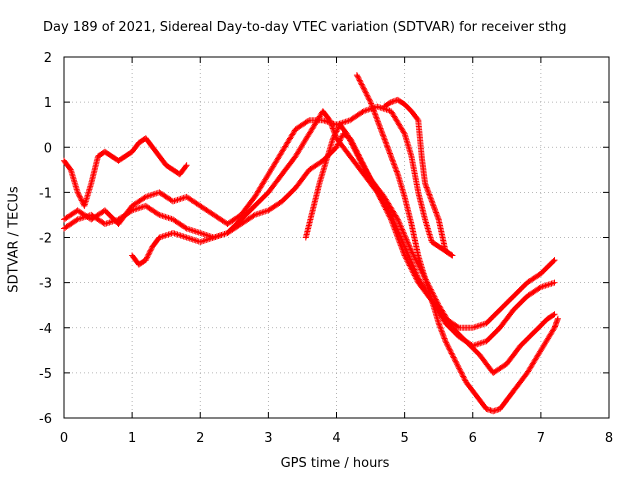  I want to click on x-tick-label: 3, so click(268, 438).